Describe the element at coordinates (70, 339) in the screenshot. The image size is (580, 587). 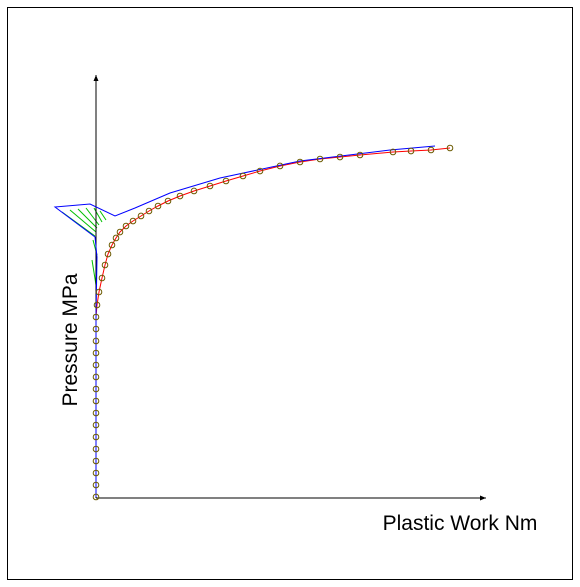
I see `y-axis-label: Pressure MPa` at that location.